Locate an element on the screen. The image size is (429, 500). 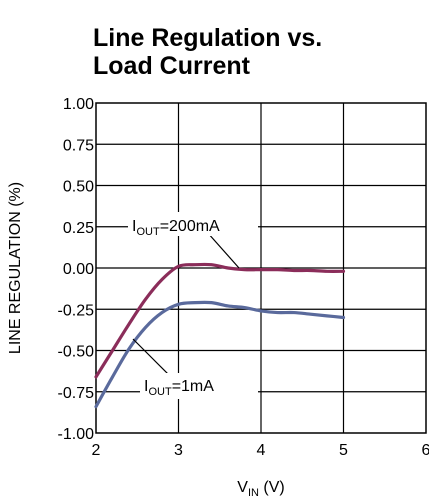
x-axis-label-sub: IN is located at coordinates (253, 493).